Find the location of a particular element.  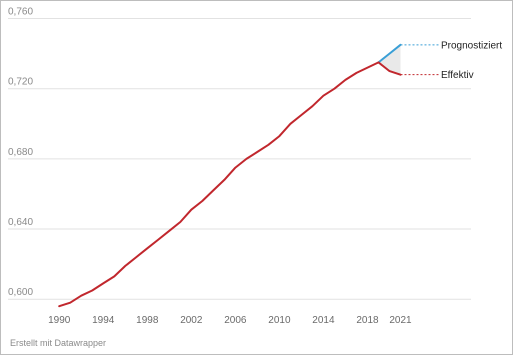

x-tick-label: 2002 is located at coordinates (191, 320).